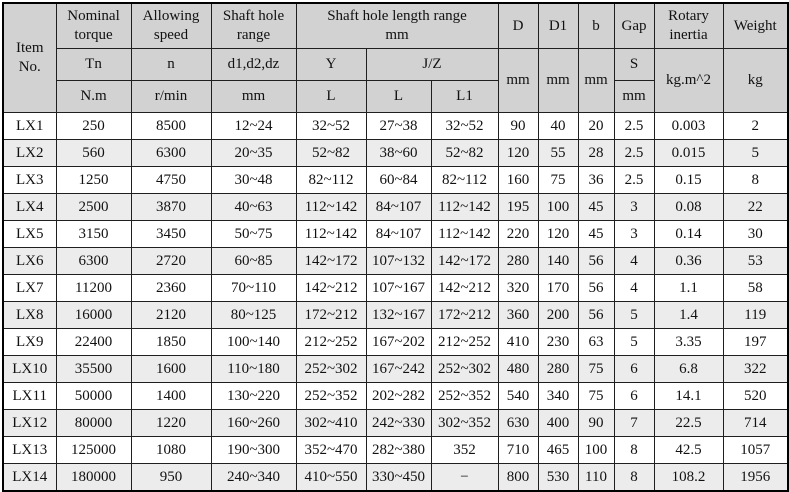 Image resolution: width=789 pixels, height=492 pixels. Describe the element at coordinates (518, 207) in the screenshot. I see `cell-d: 195` at that location.